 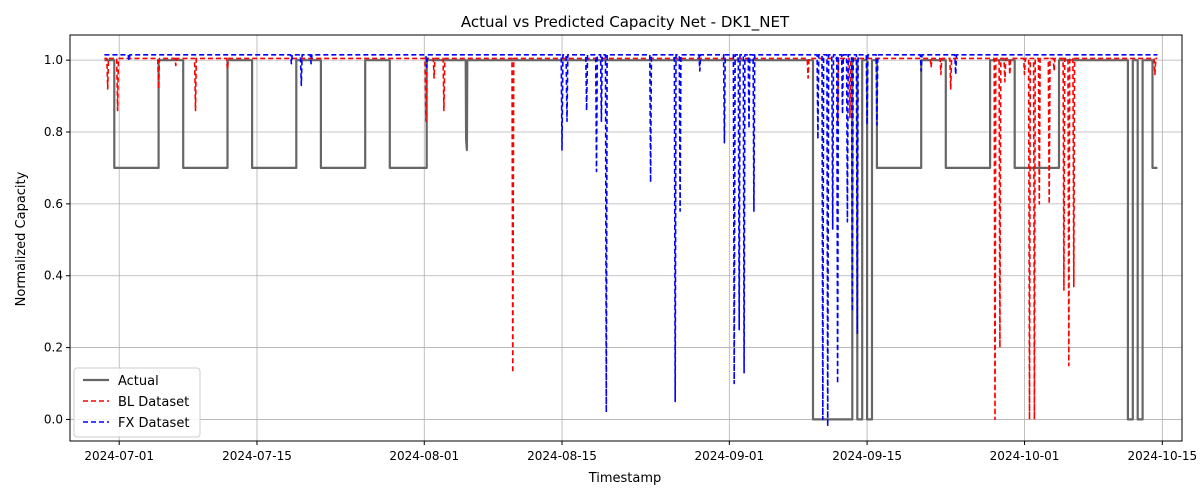 What do you see at coordinates (53, 348) in the screenshot?
I see `y-tick-label: 0.2` at bounding box center [53, 348].